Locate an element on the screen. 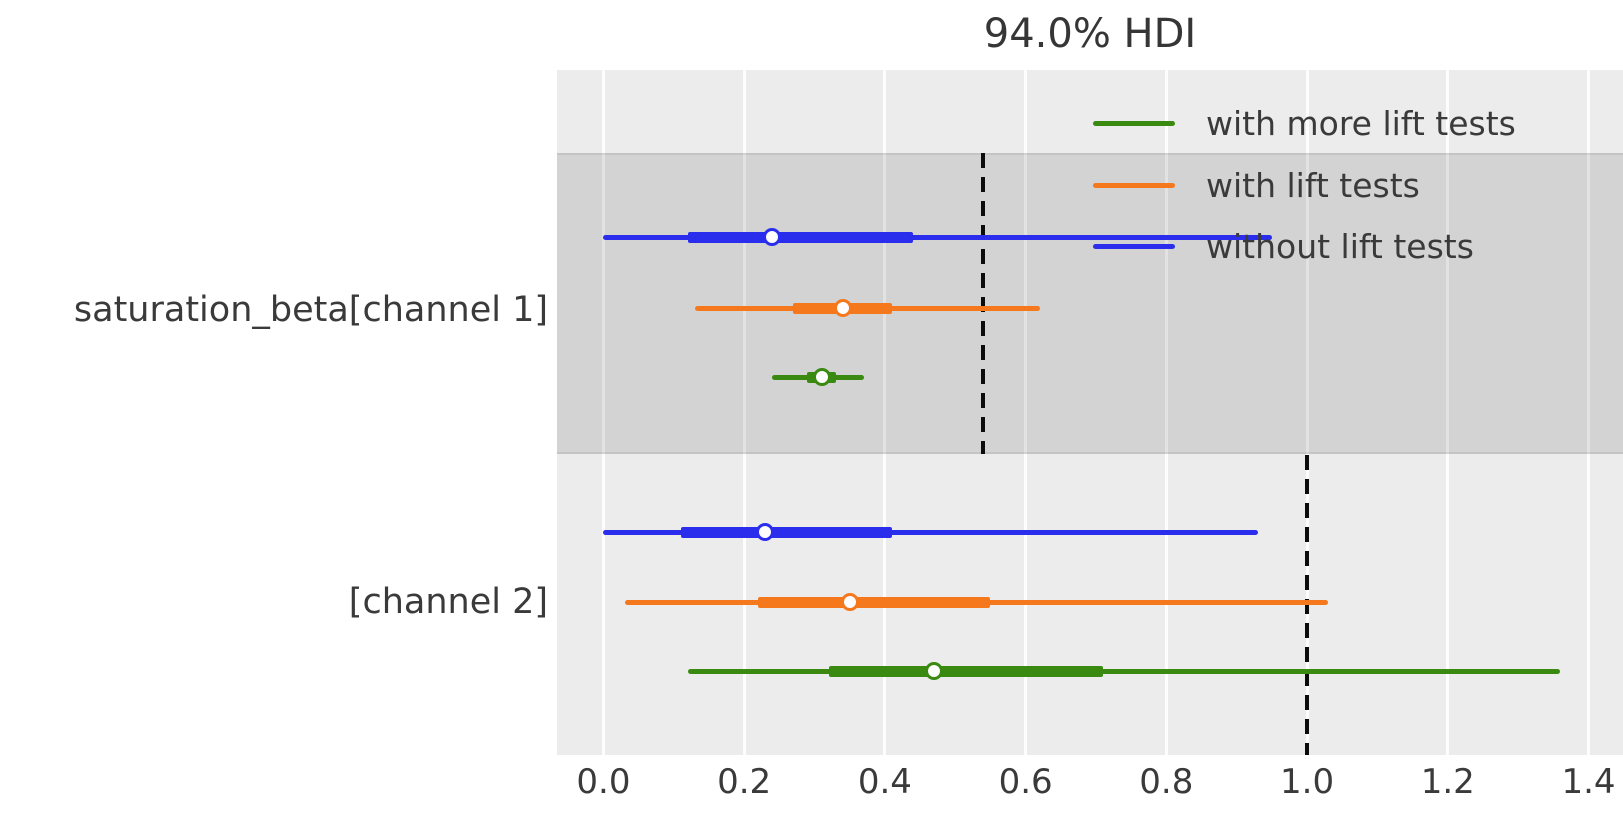  legend-label-with-more-lift-tests: with more lift tests is located at coordinates (1361, 123).